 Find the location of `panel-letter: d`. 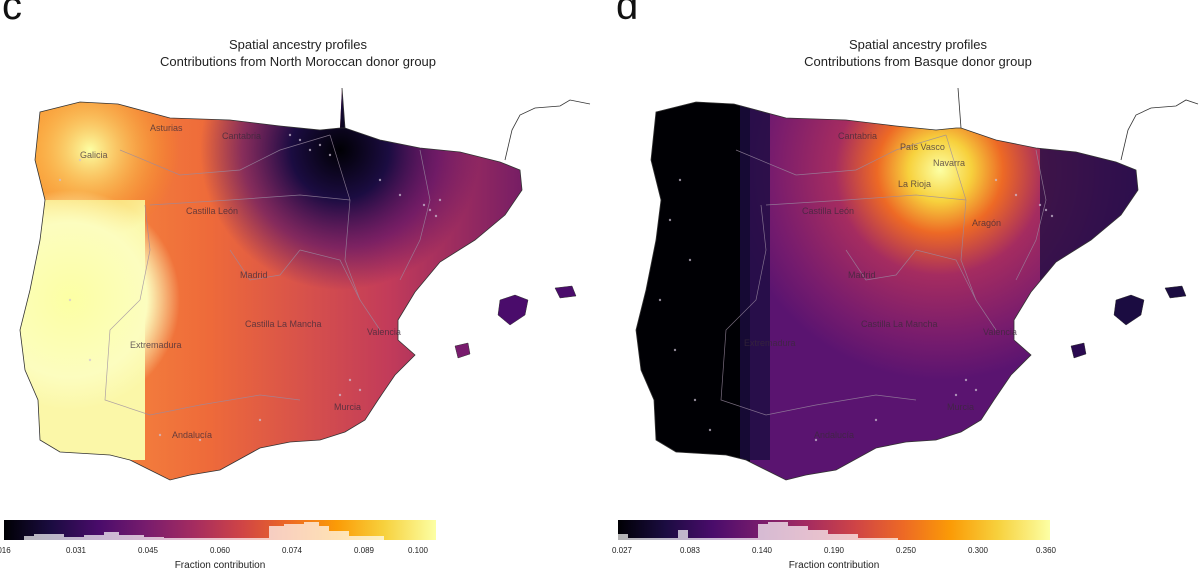

panel-letter: d is located at coordinates (627, 14).